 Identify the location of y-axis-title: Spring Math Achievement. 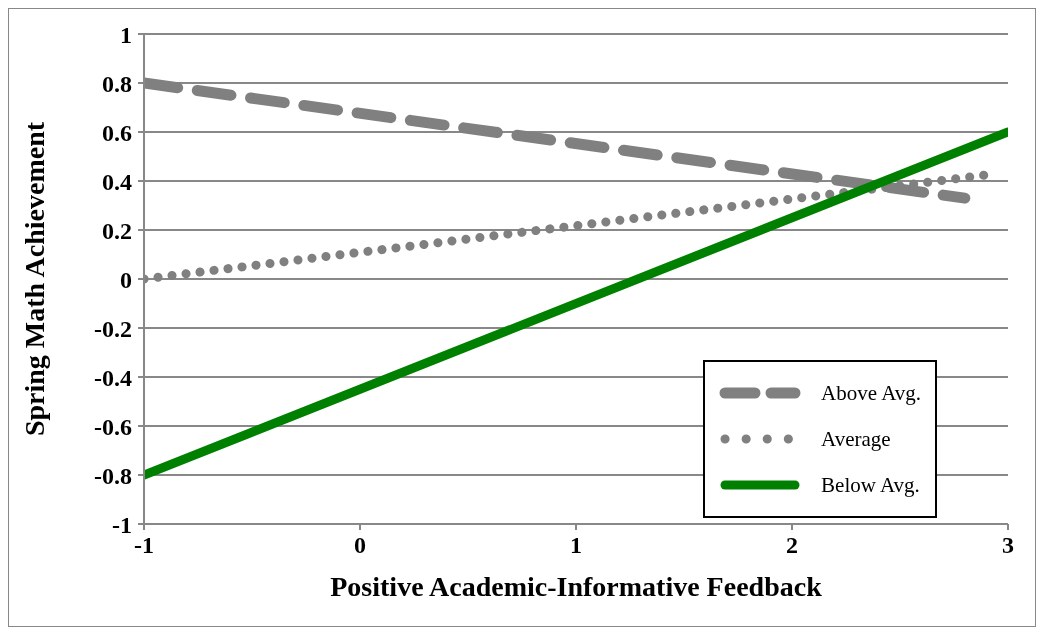
(34, 279).